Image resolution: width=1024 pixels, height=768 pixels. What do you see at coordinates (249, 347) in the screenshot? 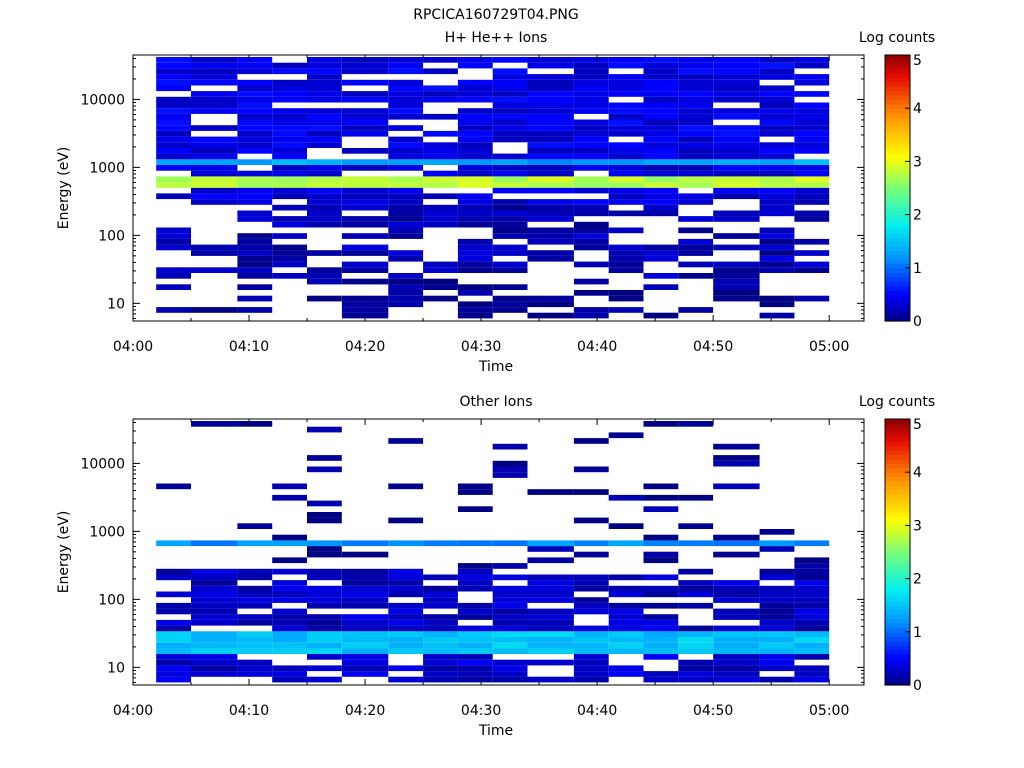
I see `x-tick-label: 04:10` at bounding box center [249, 347].